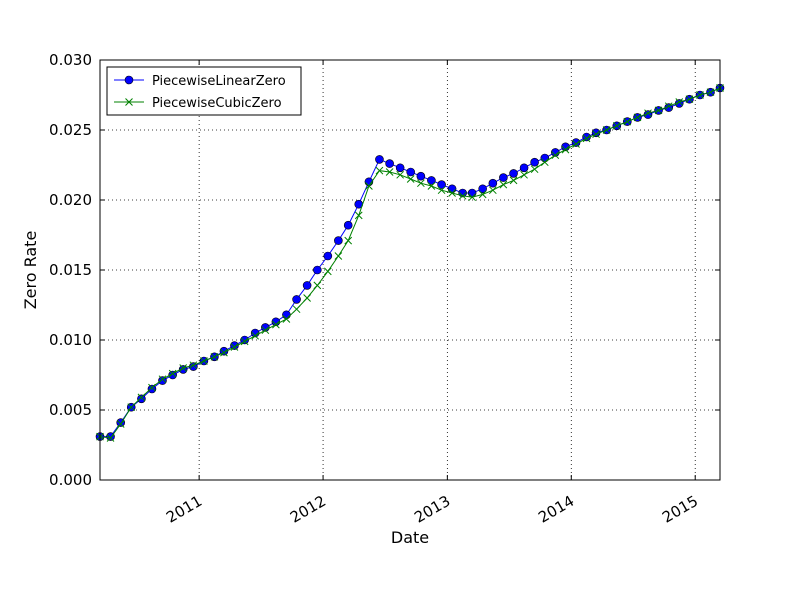  What do you see at coordinates (70, 270) in the screenshot?
I see `y-tick-label: 0.015` at bounding box center [70, 270].